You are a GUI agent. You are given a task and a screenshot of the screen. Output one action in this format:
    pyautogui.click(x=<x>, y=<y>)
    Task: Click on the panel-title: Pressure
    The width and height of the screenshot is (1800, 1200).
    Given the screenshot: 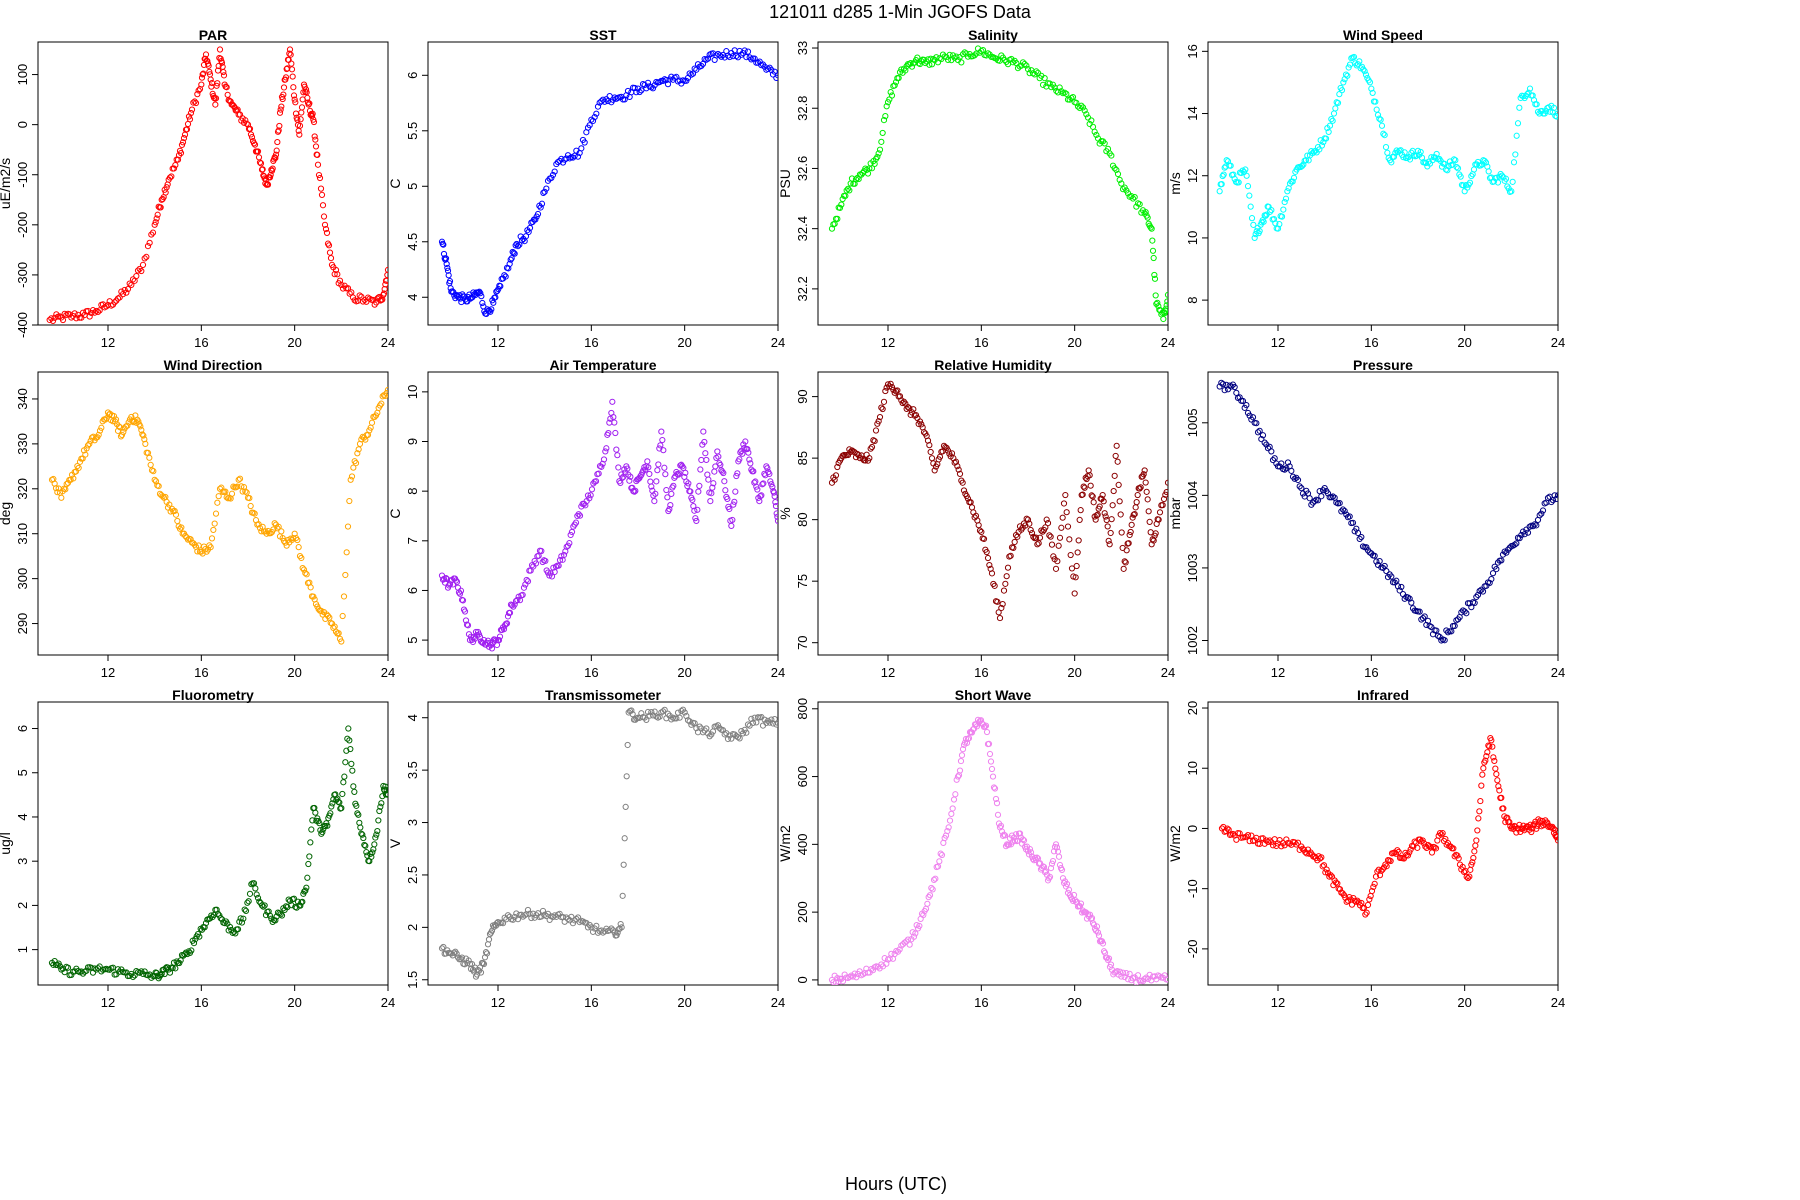 What is the action you would take?
    pyautogui.click(x=1383, y=365)
    